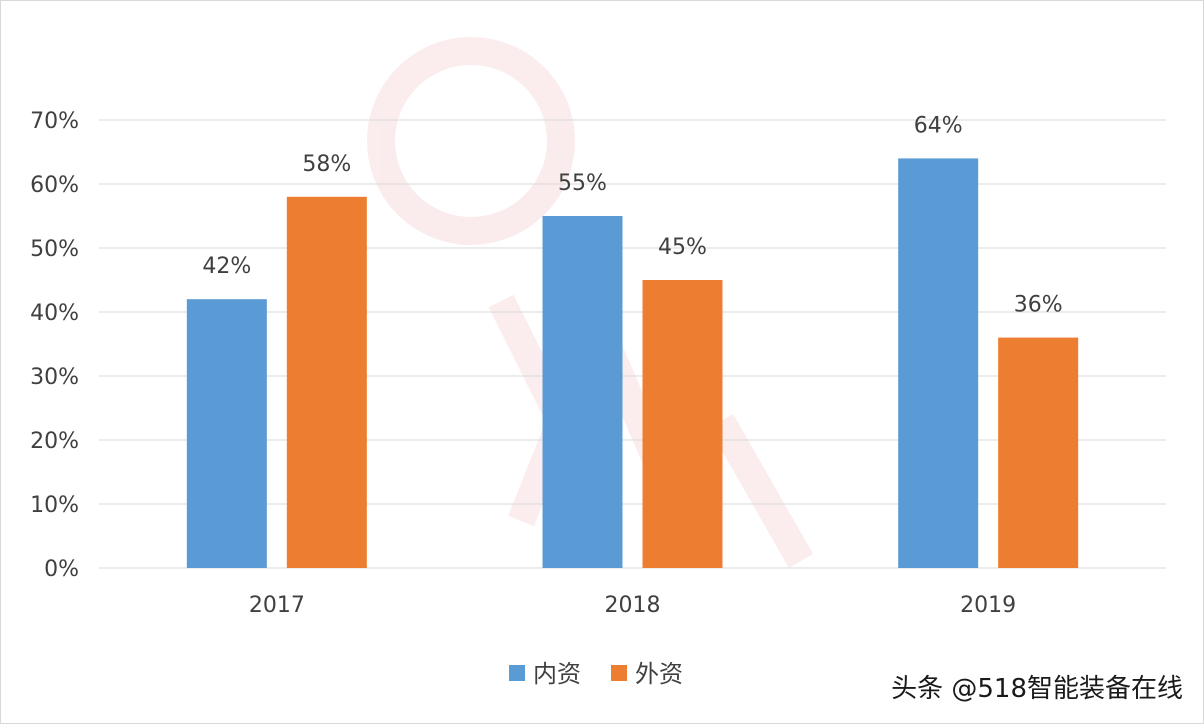 The width and height of the screenshot is (1204, 725). Describe the element at coordinates (226, 266) in the screenshot. I see `data-label: 42%` at that location.